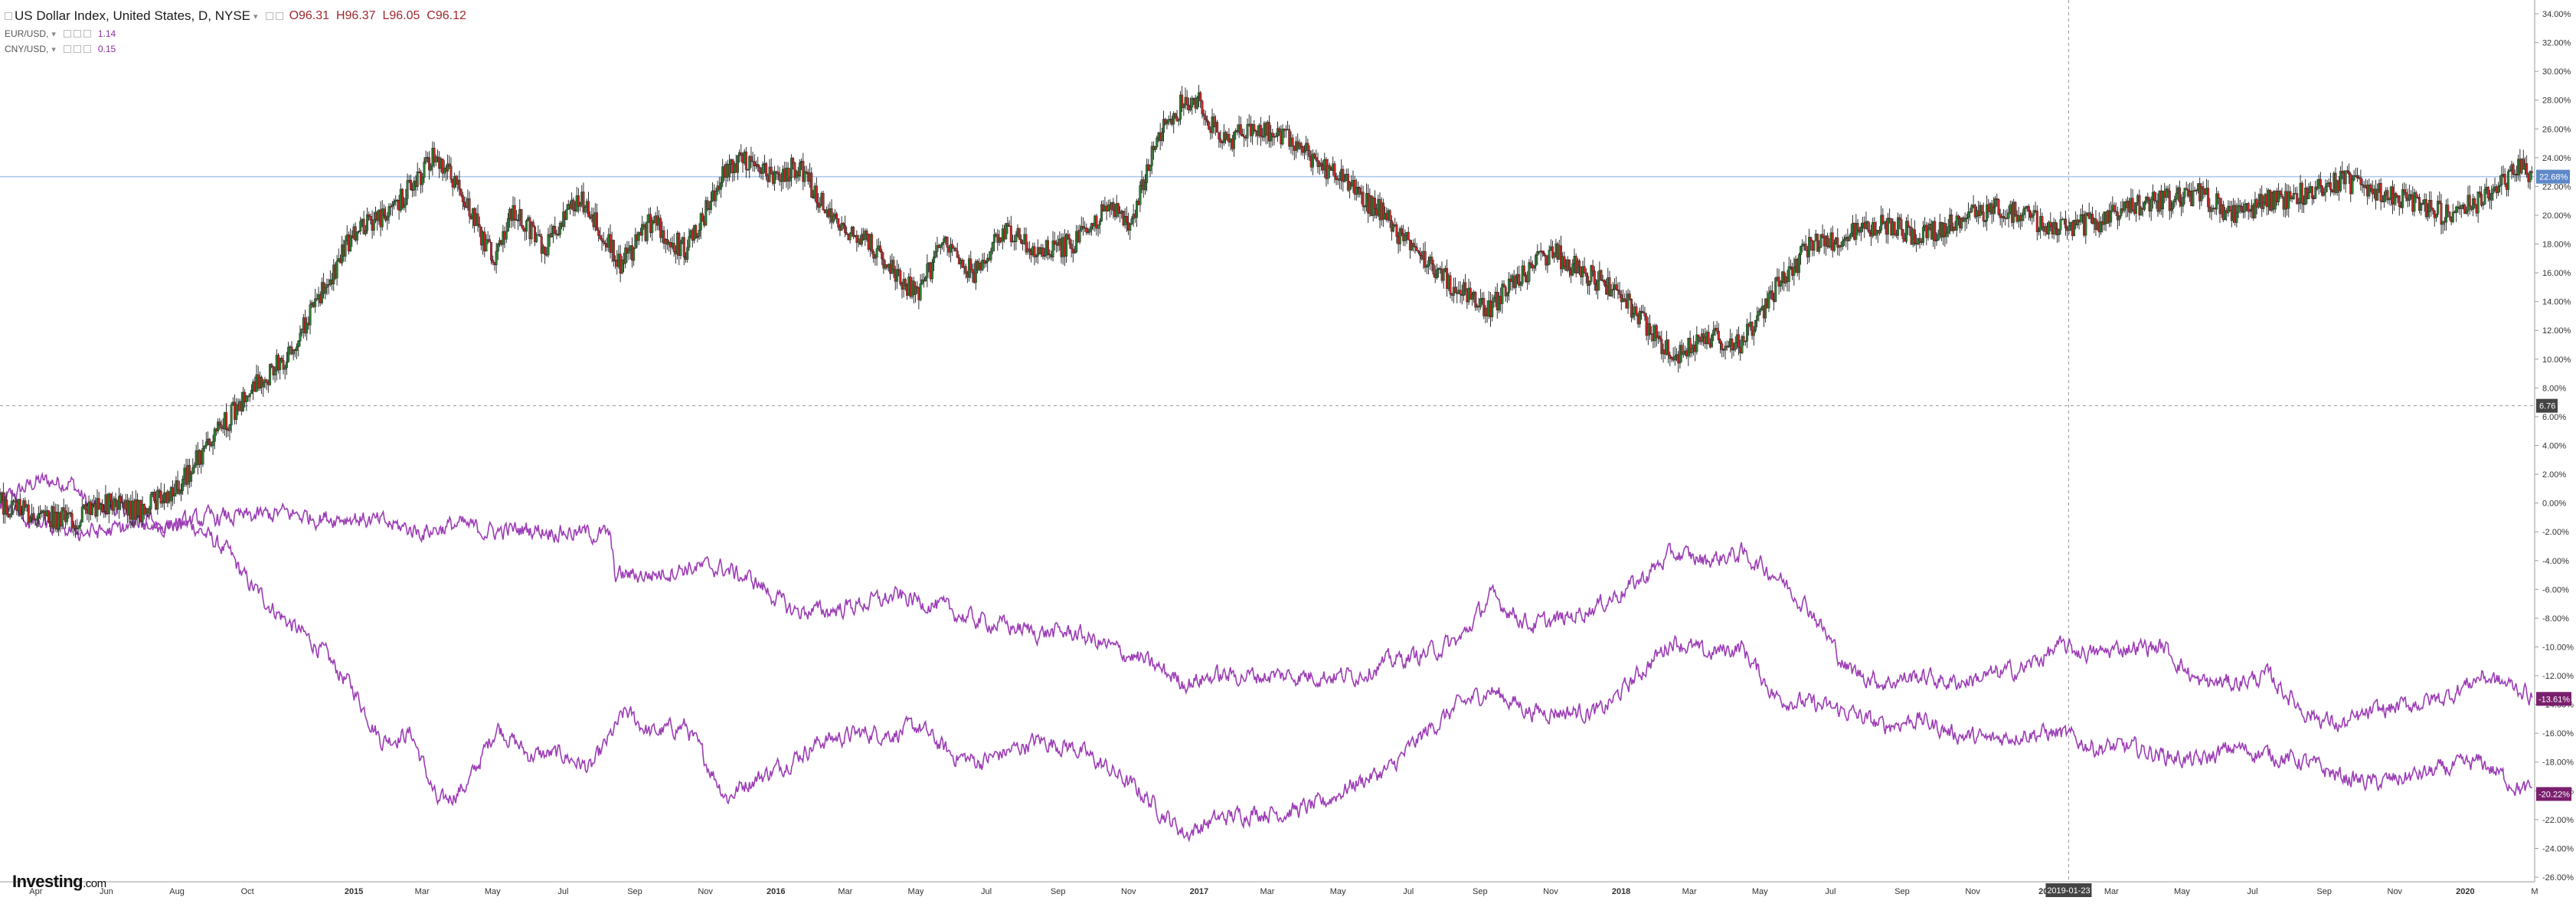 The width and height of the screenshot is (2576, 917). Describe the element at coordinates (133, 16) in the screenshot. I see `main-series-title: US Dollar Index, United States, D, NYSE` at that location.